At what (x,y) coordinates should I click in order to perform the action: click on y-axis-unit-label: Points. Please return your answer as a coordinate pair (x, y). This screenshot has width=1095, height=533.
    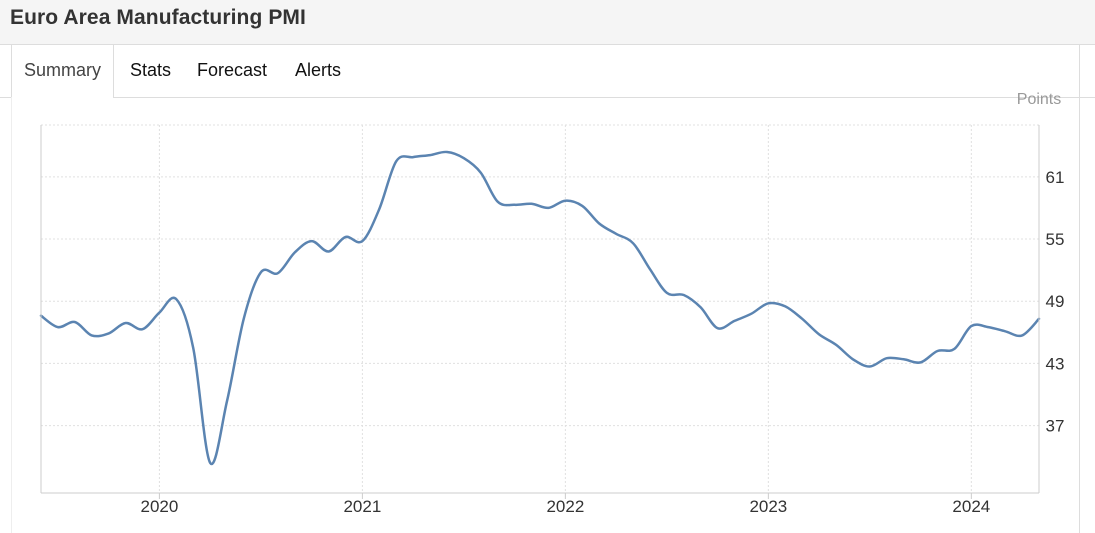
    Looking at the image, I should click on (1039, 99).